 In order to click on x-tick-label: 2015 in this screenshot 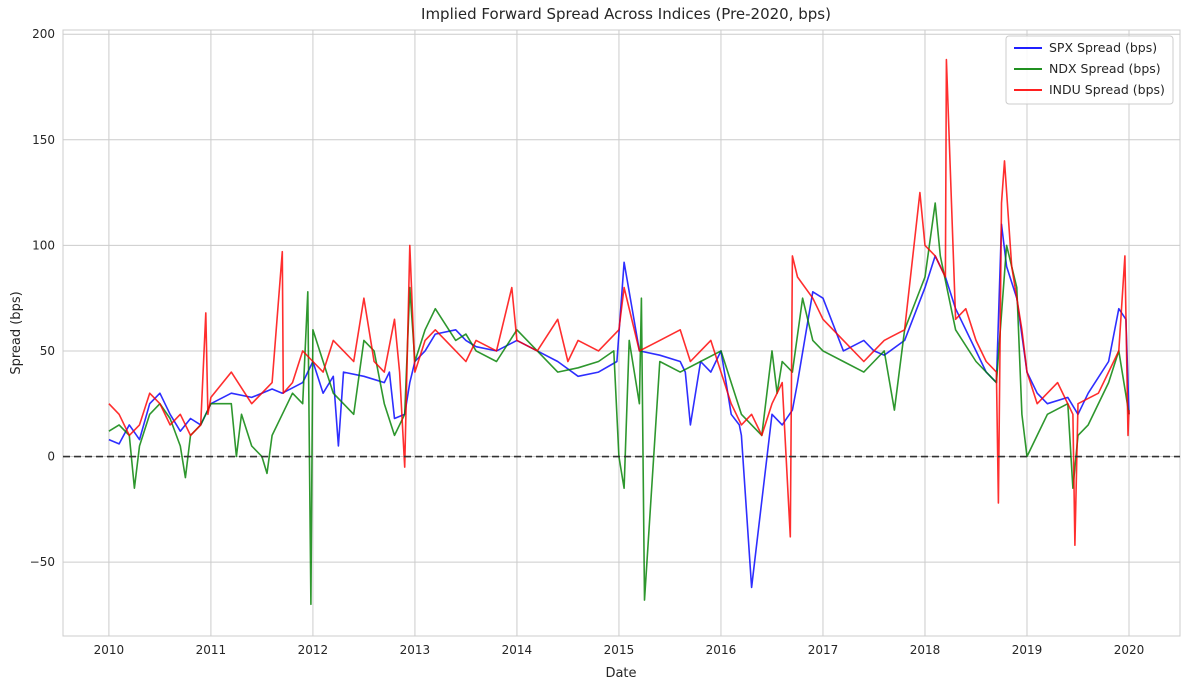, I will do `click(619, 650)`.